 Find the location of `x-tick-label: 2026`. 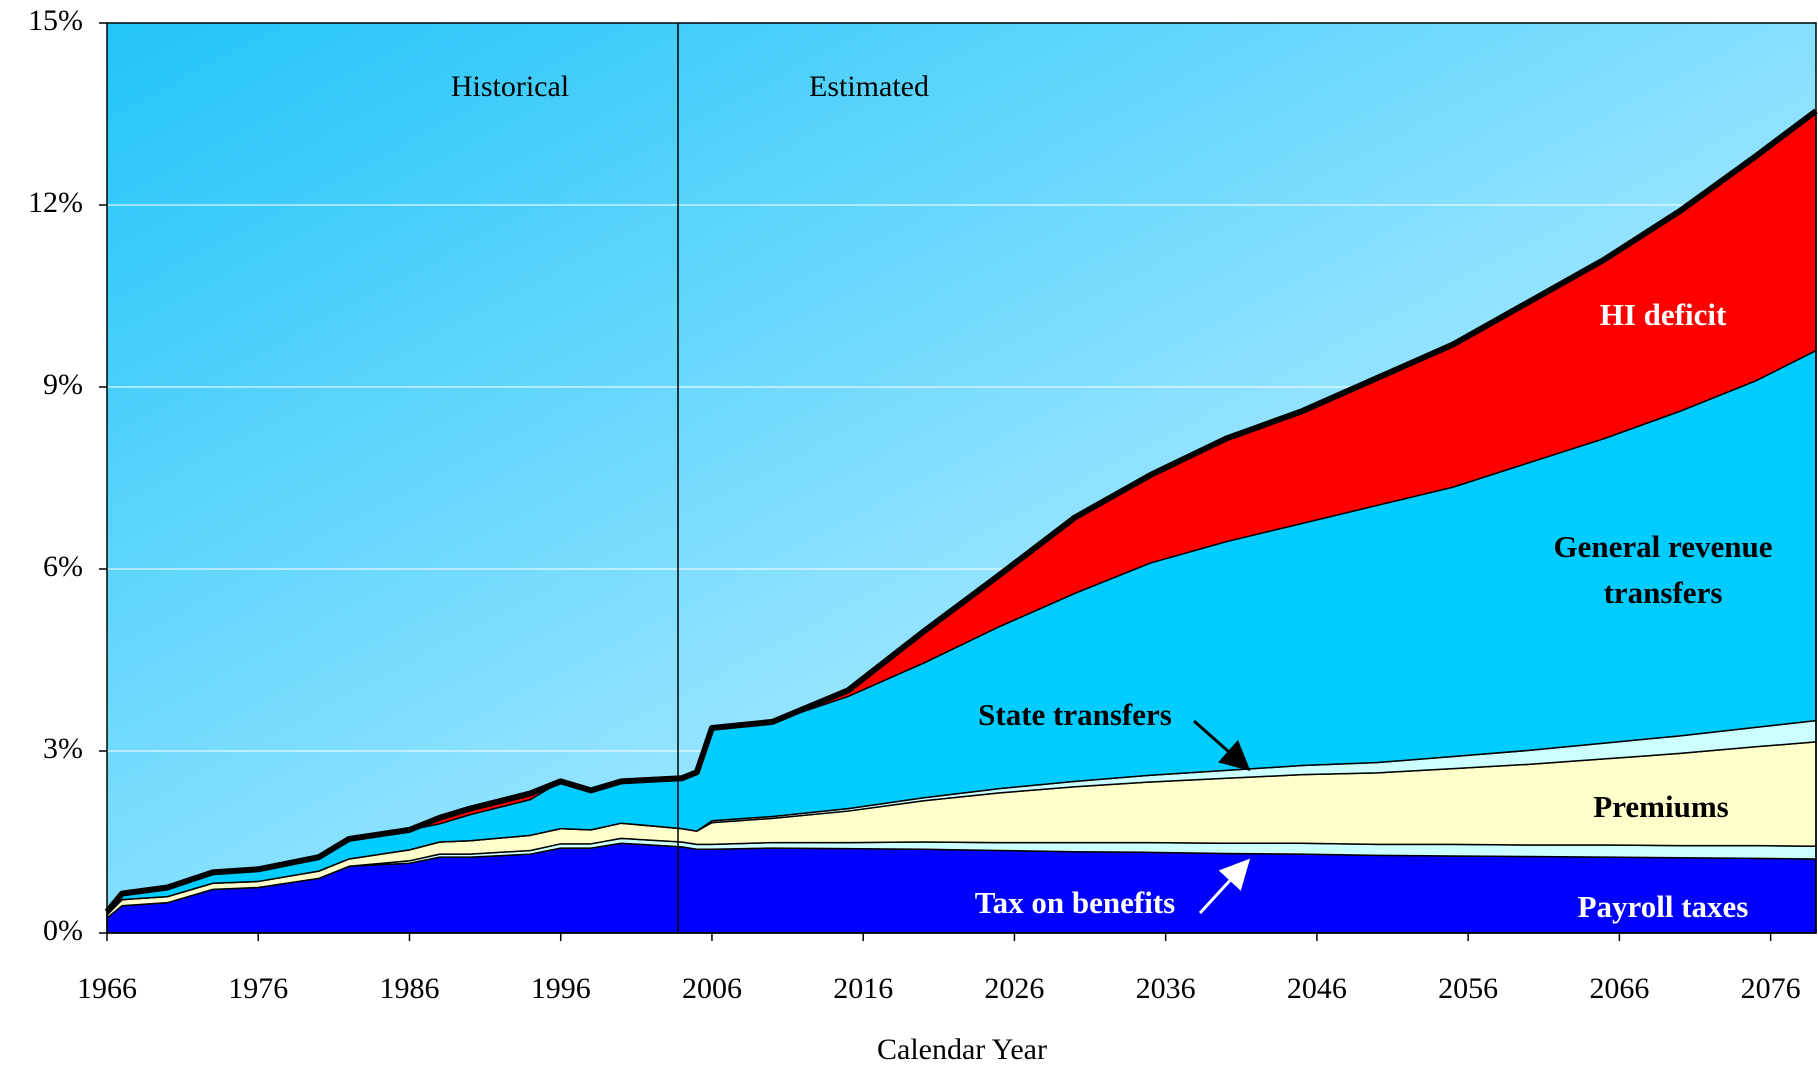

x-tick-label: 2026 is located at coordinates (1014, 988).